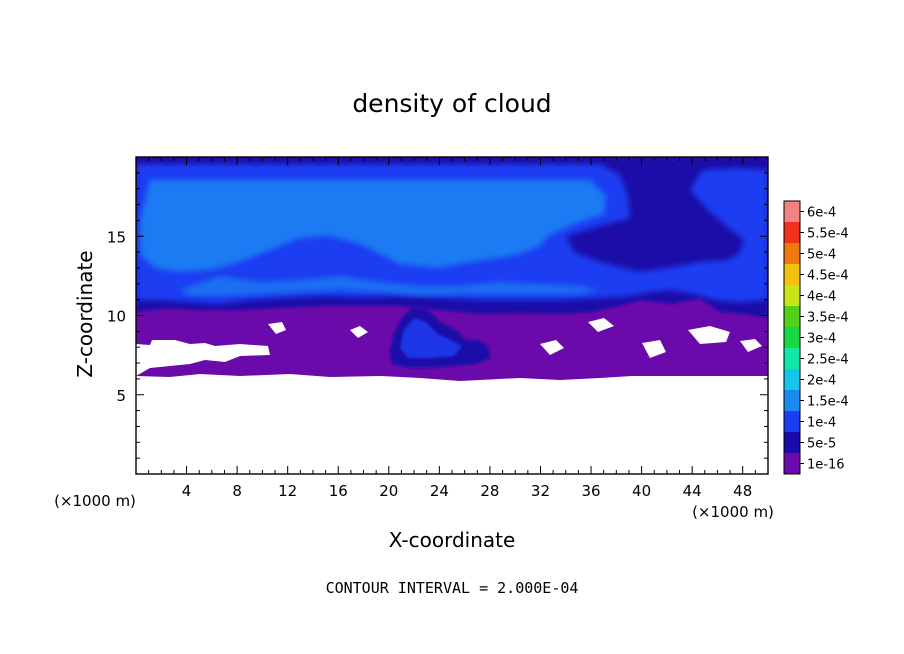  Describe the element at coordinates (338, 491) in the screenshot. I see `x-tick-label: 16` at that location.